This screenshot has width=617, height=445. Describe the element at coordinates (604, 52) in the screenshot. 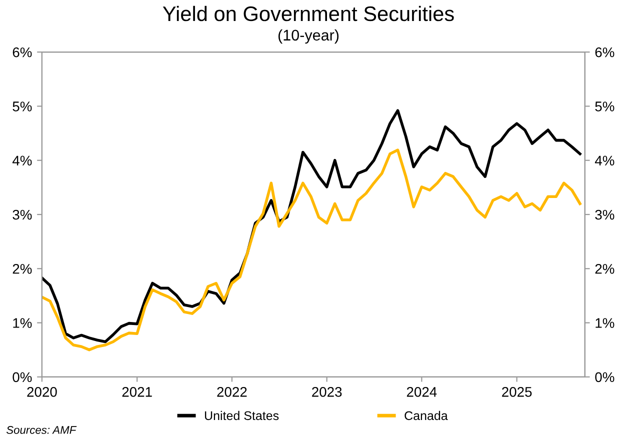

I see `y2-tick-label: 6%` at that location.